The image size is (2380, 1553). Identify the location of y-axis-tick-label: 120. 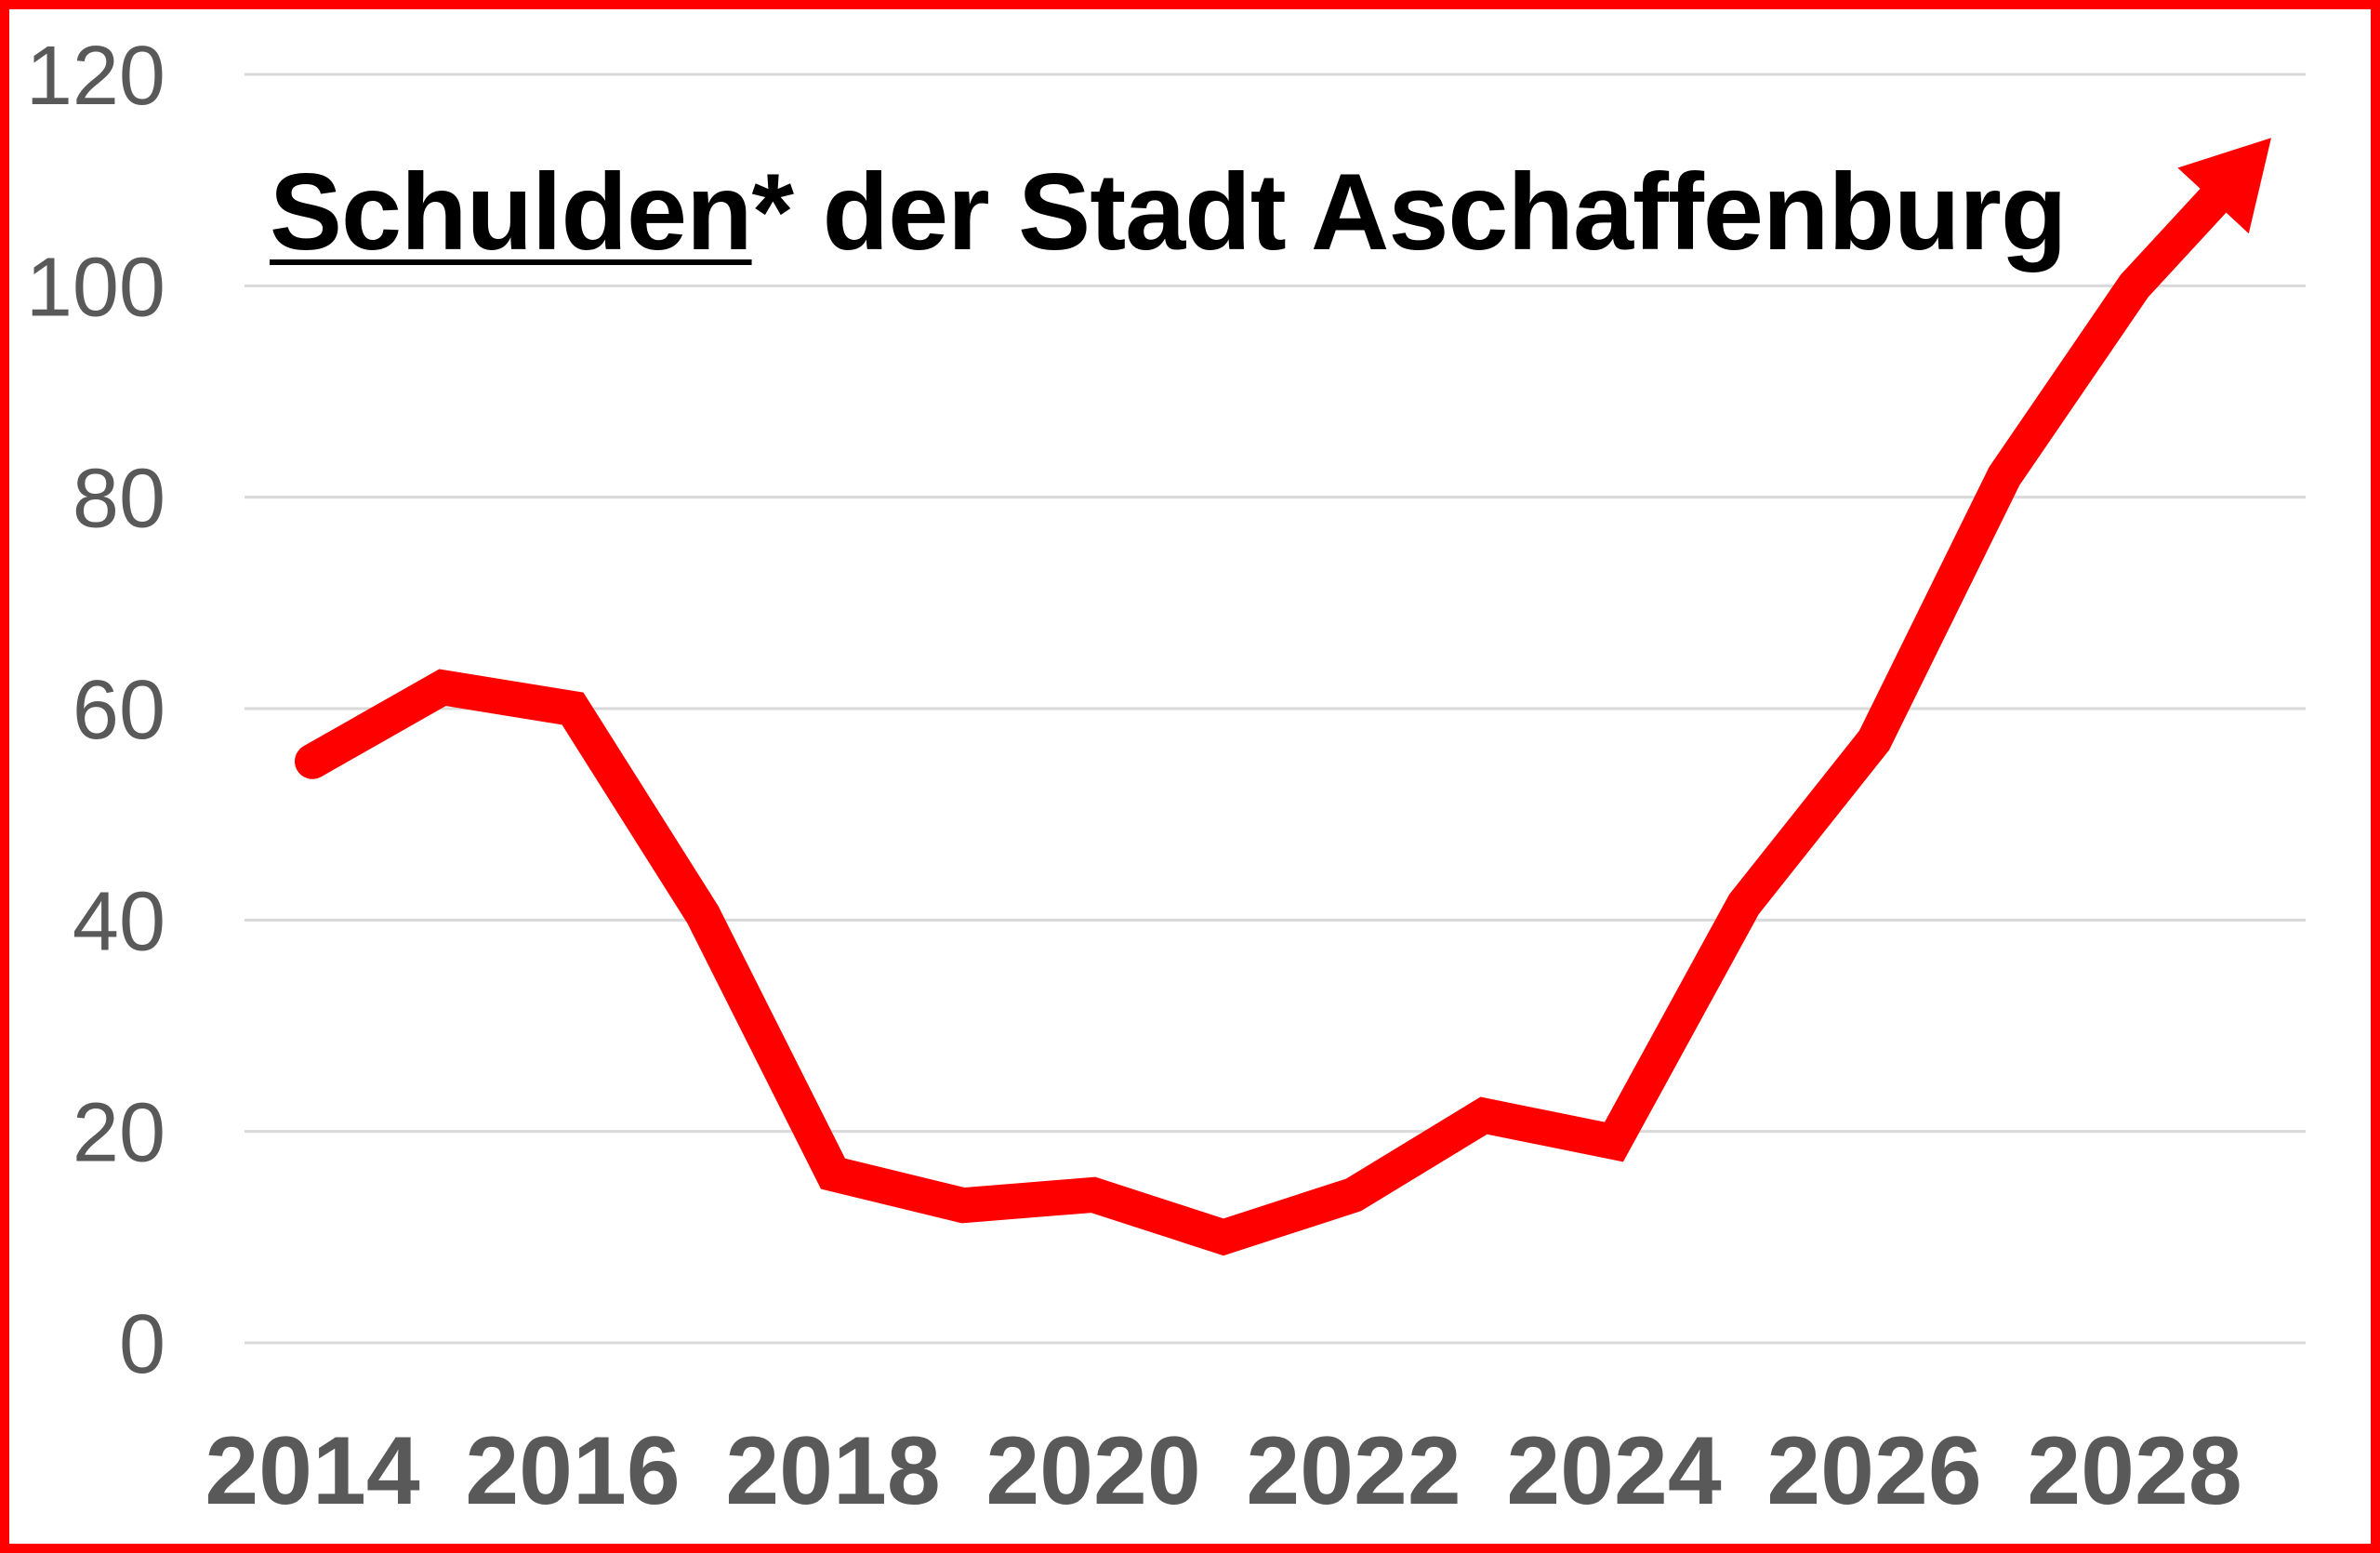
(95, 76).